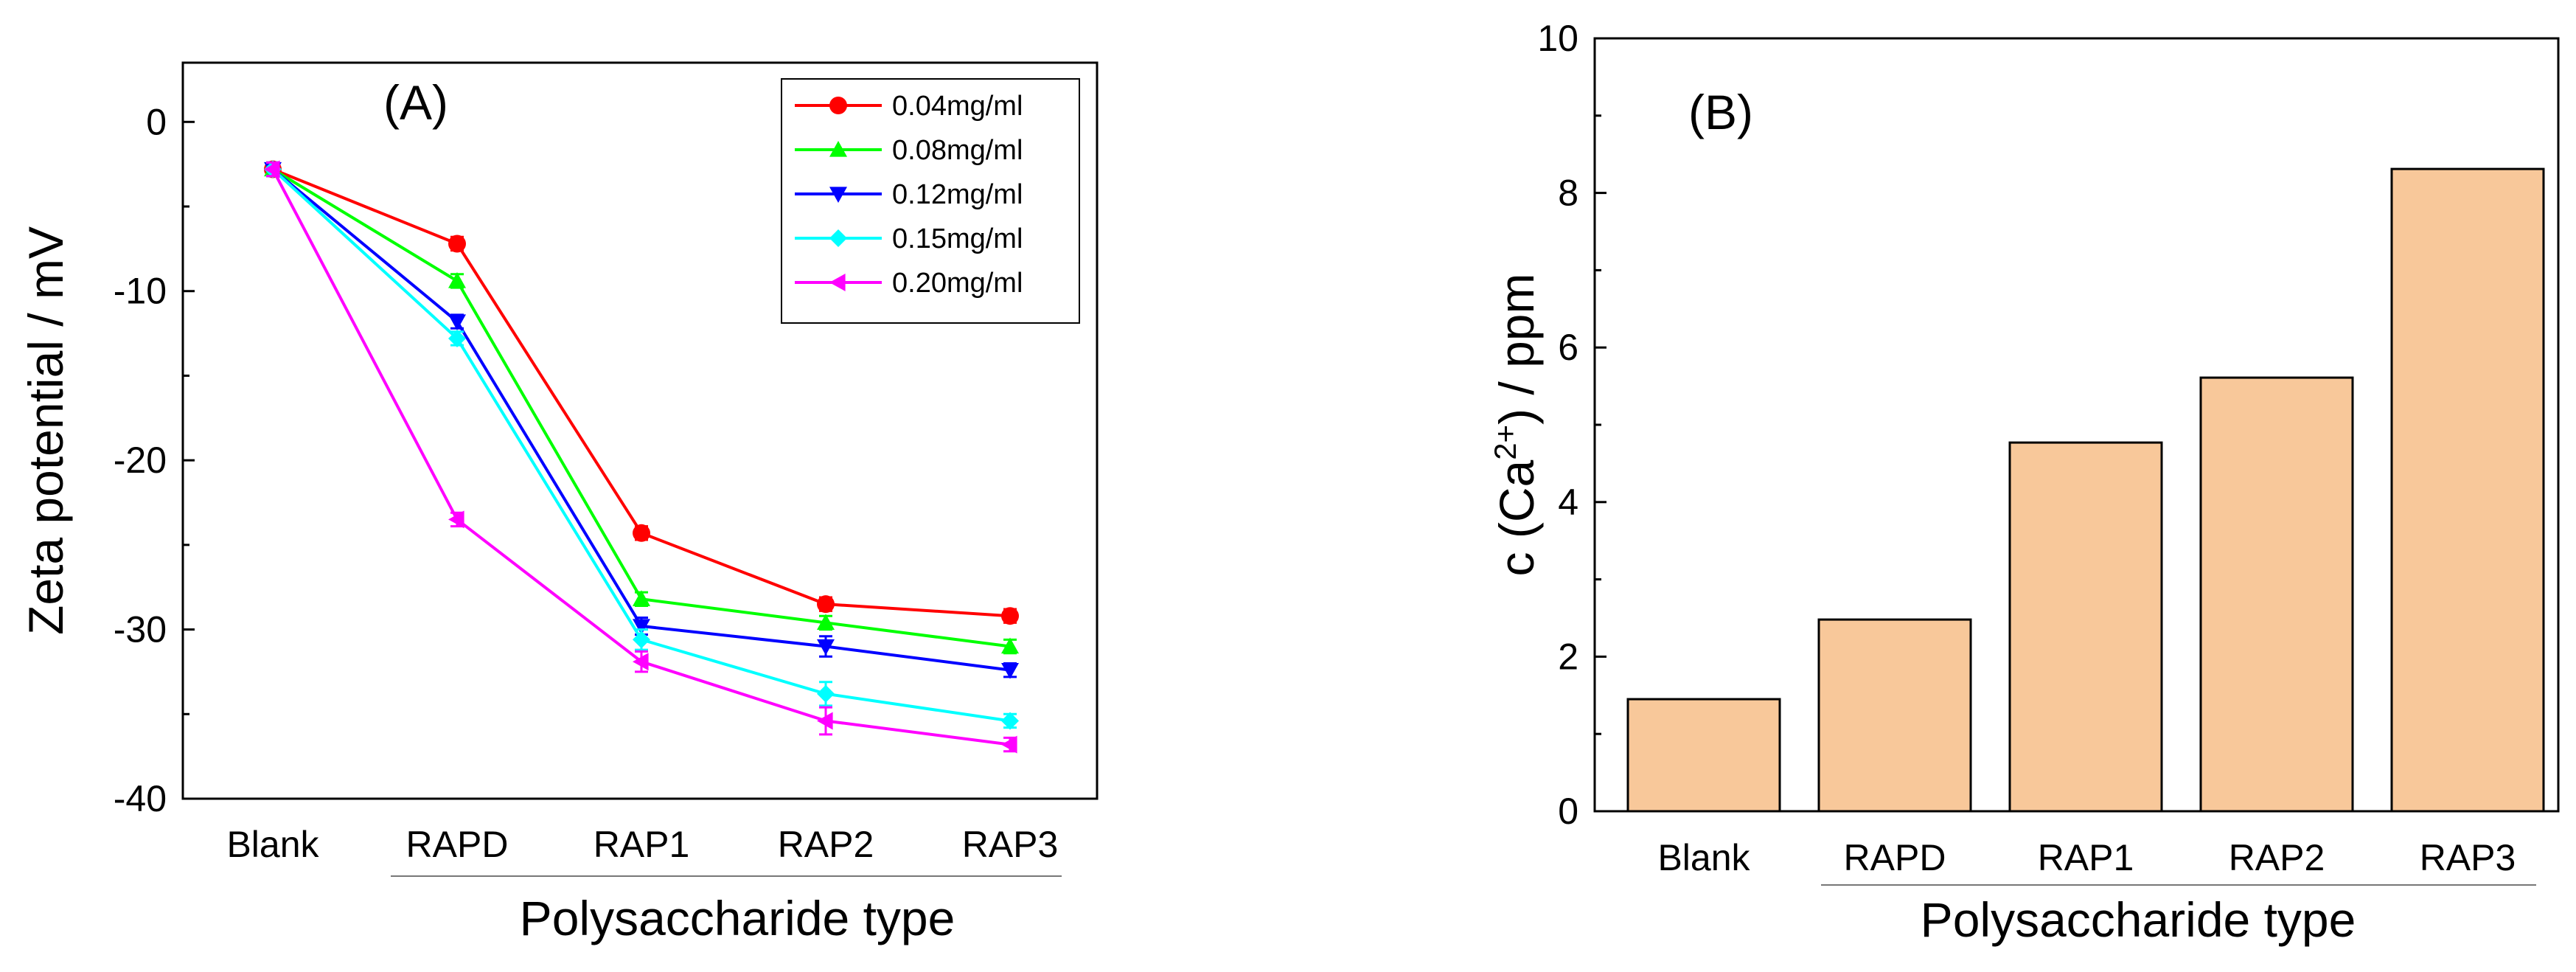 The width and height of the screenshot is (2576, 972). What do you see at coordinates (1516, 349) in the screenshot?
I see `panel-b-y-axis-title-after: ) / ppm` at bounding box center [1516, 349].